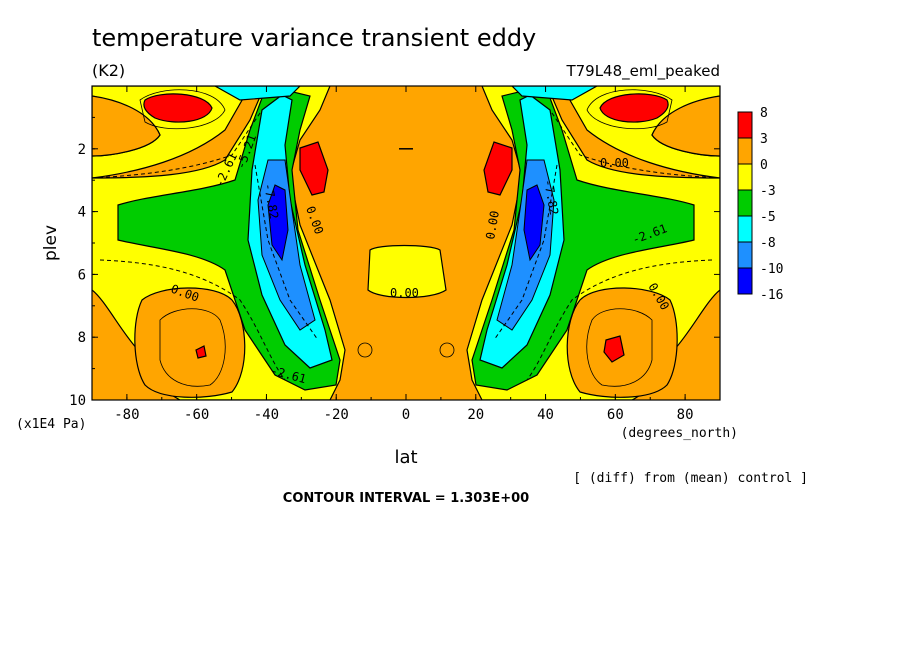 This screenshot has width=904, height=654. I want to click on region-orange-ne, so click(685, 126).